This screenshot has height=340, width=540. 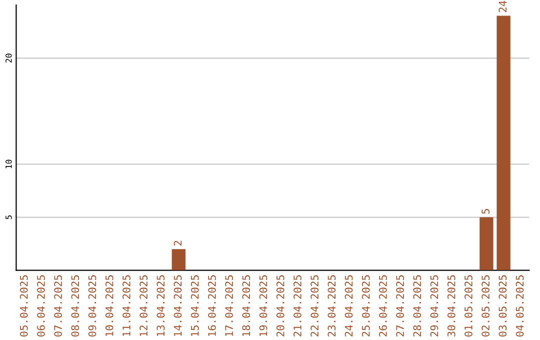 What do you see at coordinates (298, 305) in the screenshot?
I see `x-tick-label: 21.04.2025` at bounding box center [298, 305].